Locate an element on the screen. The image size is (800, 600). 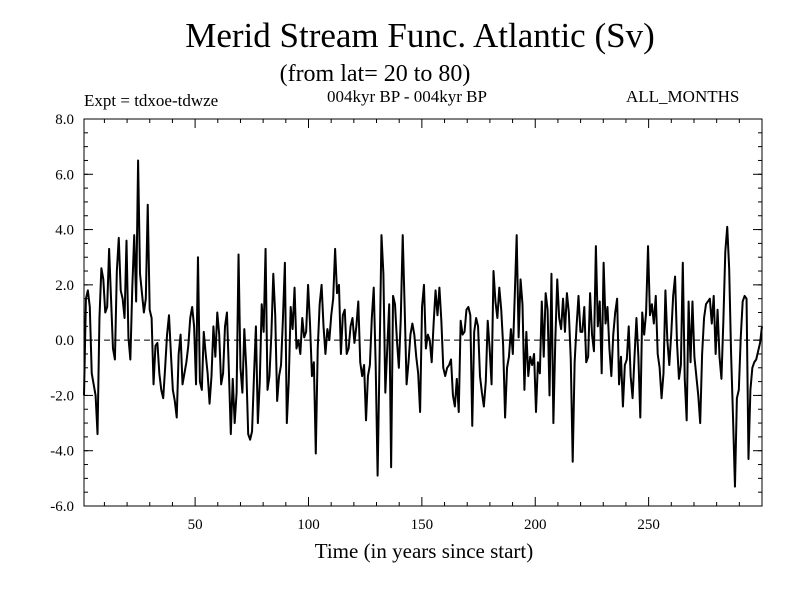
y-tick-label: -2.0 is located at coordinates (62, 396).